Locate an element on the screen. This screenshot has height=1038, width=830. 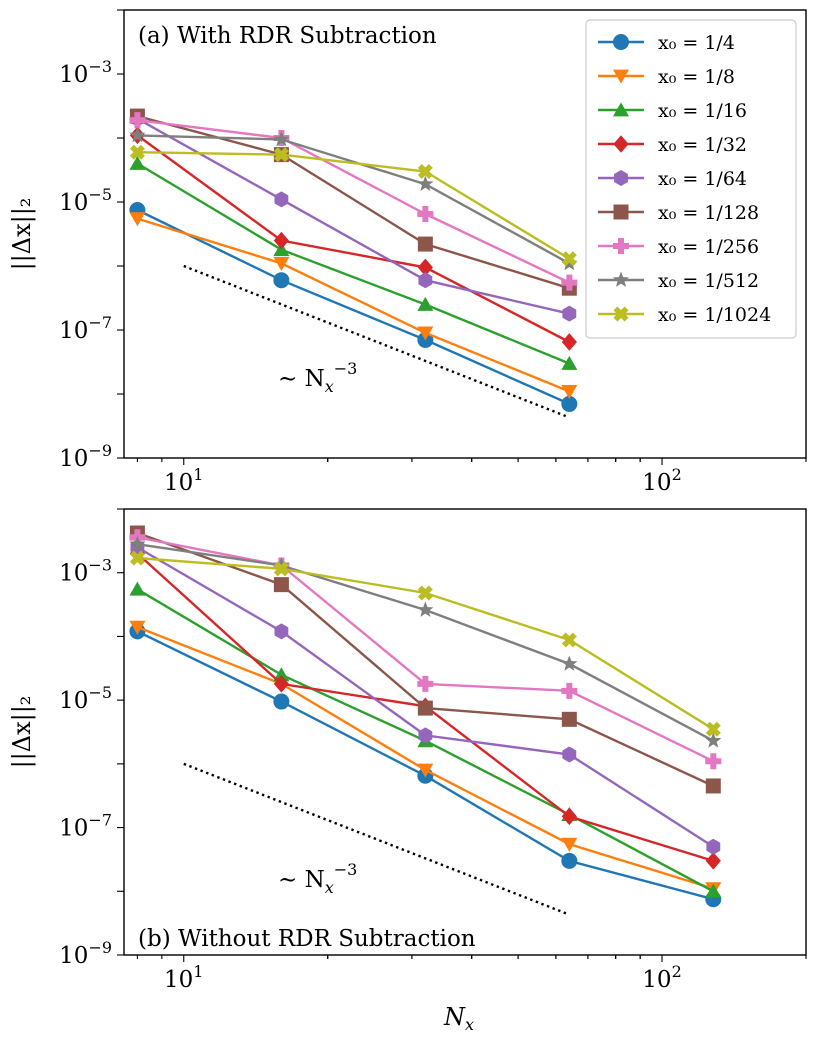
legend-item: x₀ = 1/4 is located at coordinates (666, 43).